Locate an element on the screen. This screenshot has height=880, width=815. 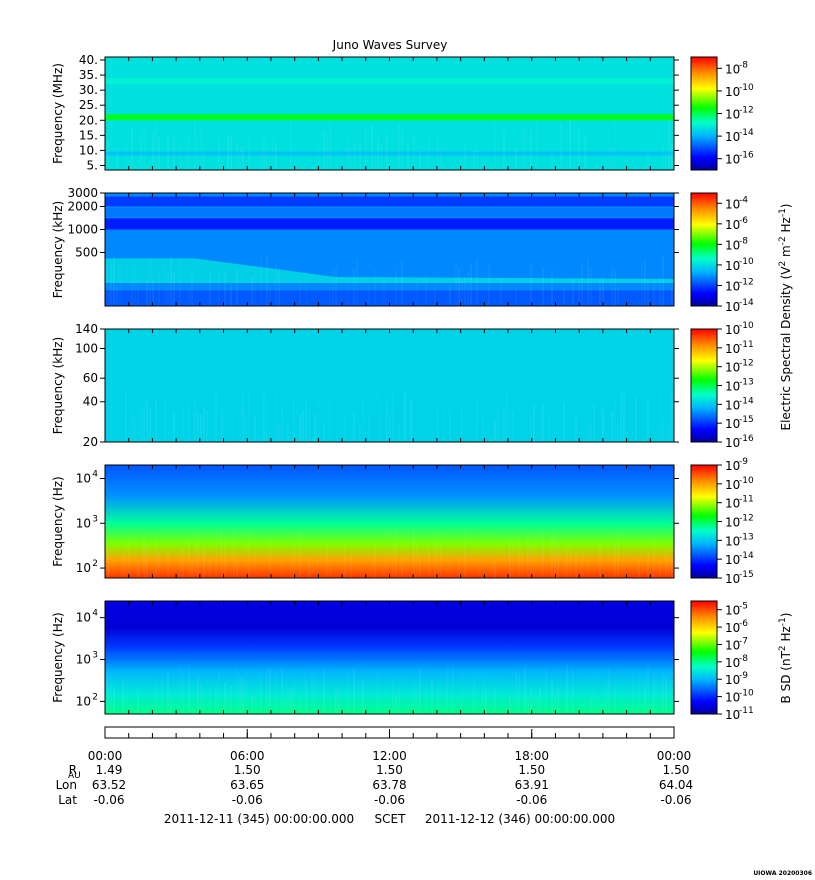
footer-credit: UIOWA 20200306 is located at coordinates (782, 873).